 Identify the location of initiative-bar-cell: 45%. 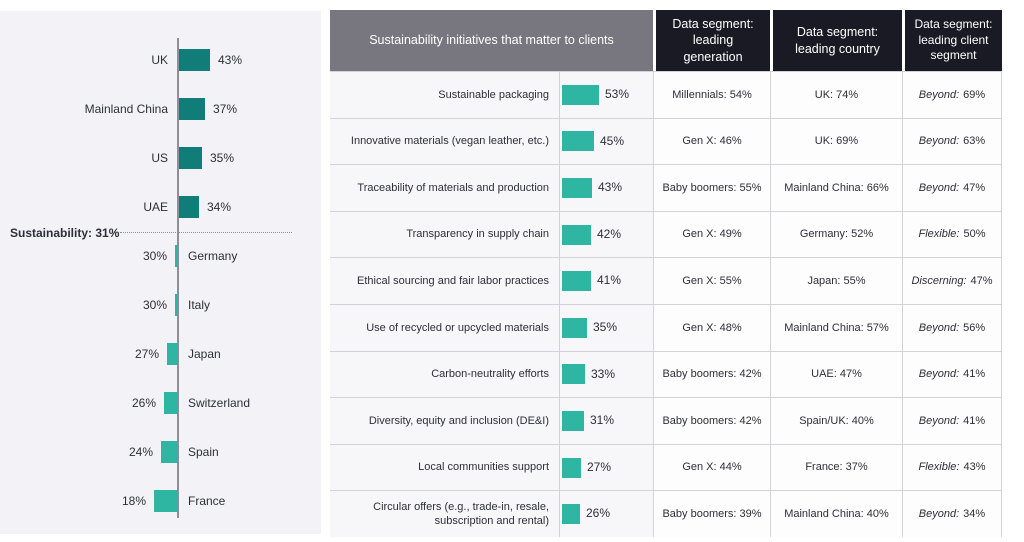
(606, 141).